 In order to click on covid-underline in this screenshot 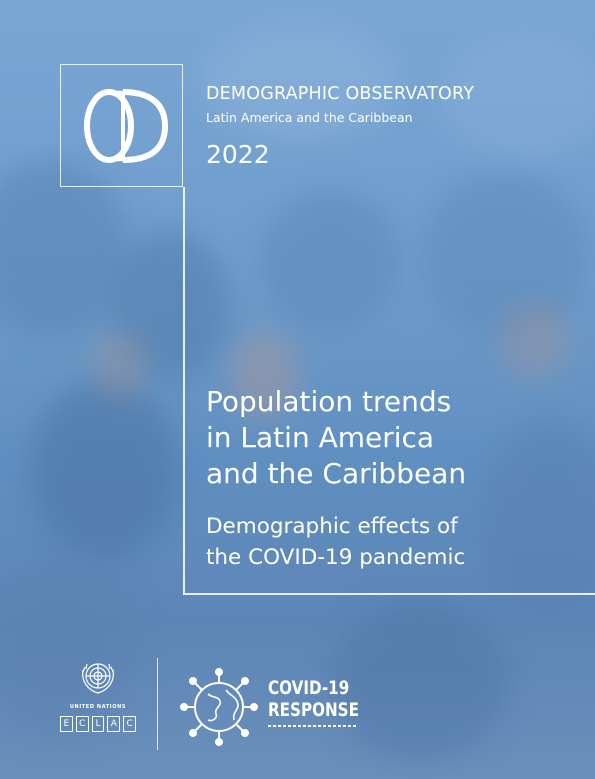, I will do `click(312, 726)`.